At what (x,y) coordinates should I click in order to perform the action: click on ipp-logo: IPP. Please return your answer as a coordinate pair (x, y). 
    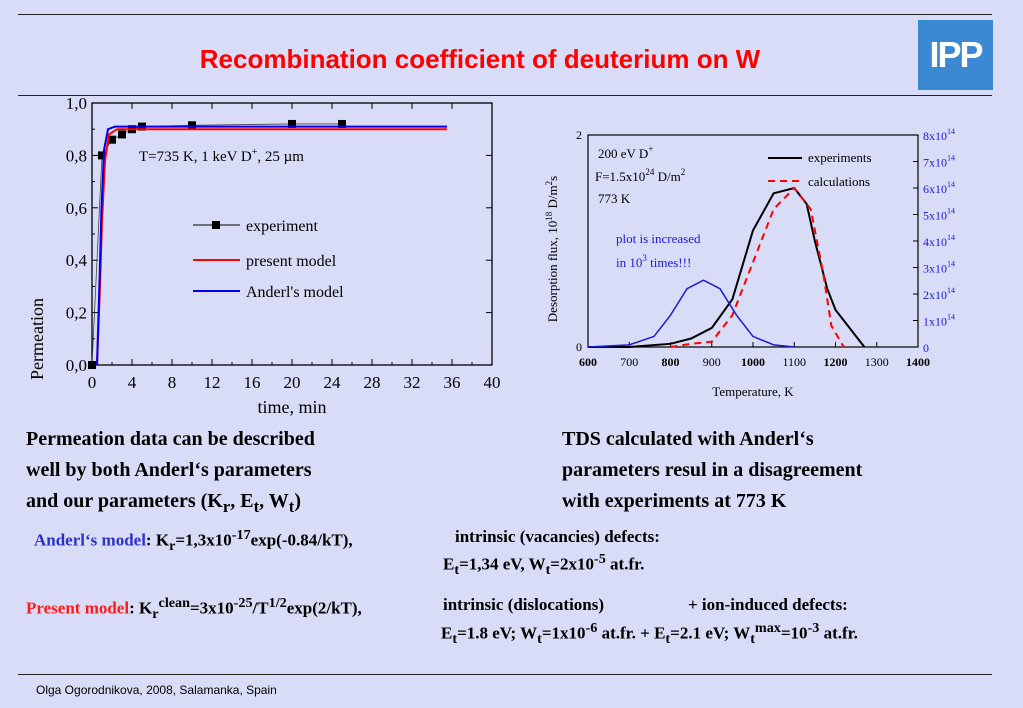
    Looking at the image, I should click on (955, 55).